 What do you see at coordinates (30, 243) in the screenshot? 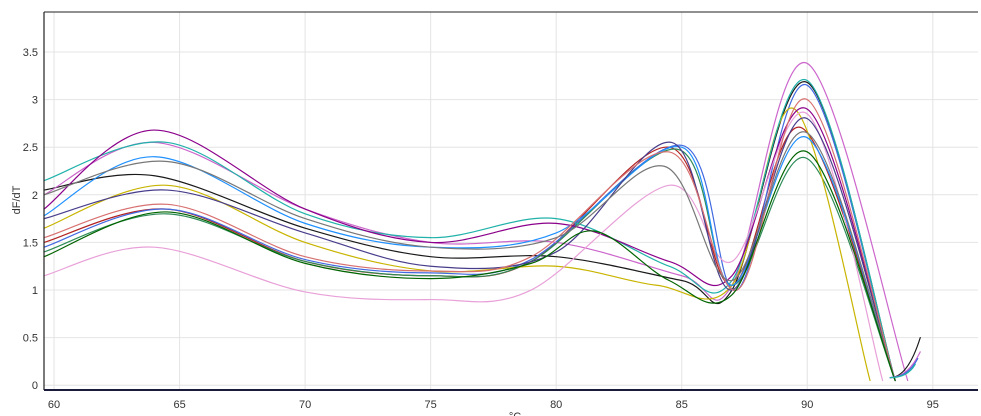
I see `y-tick-label: 1.5` at bounding box center [30, 243].